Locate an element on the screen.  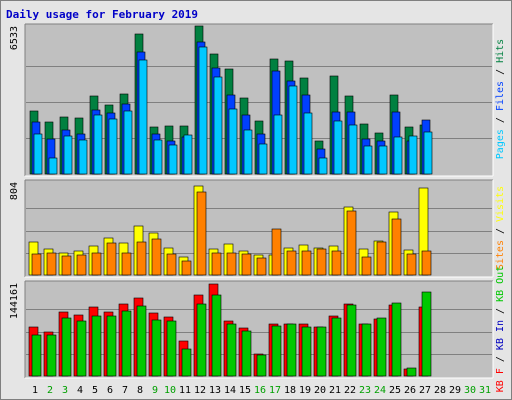
legend-entry: KB F is located at coordinates (500, 380).